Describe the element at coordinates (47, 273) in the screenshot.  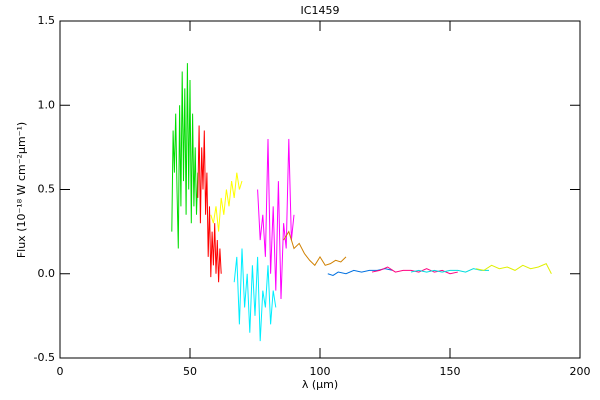
I see `y-tick-label: 0.0` at that location.